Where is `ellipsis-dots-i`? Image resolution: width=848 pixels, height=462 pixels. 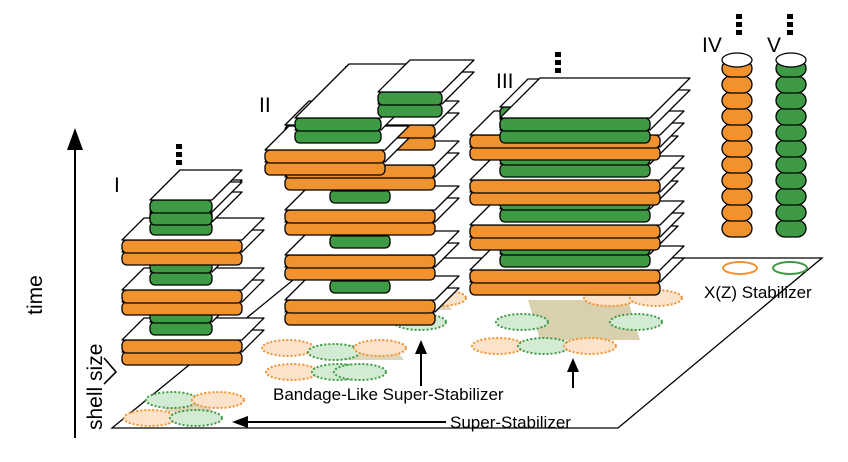
ellipsis-dots-i is located at coordinates (179, 154).